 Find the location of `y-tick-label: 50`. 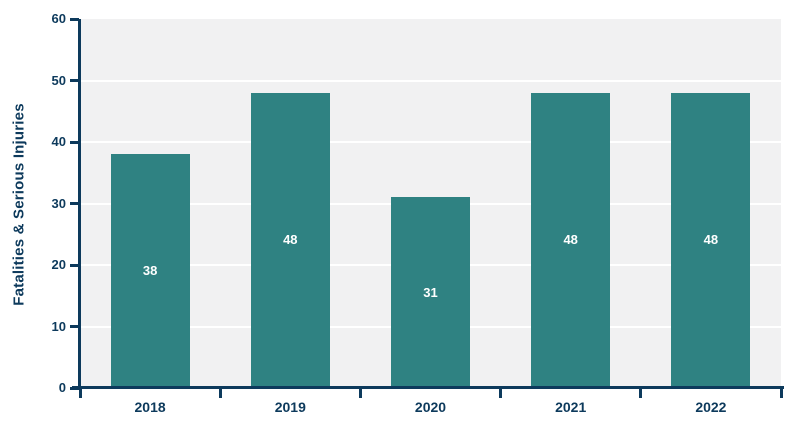

y-tick-label: 50 is located at coordinates (58, 80).